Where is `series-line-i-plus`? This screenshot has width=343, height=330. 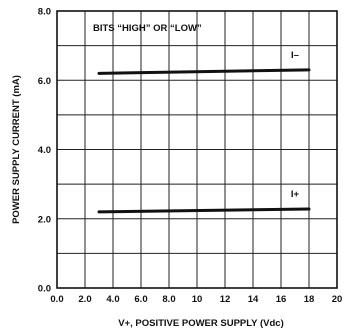
series-line-i-plus is located at coordinates (204, 210).